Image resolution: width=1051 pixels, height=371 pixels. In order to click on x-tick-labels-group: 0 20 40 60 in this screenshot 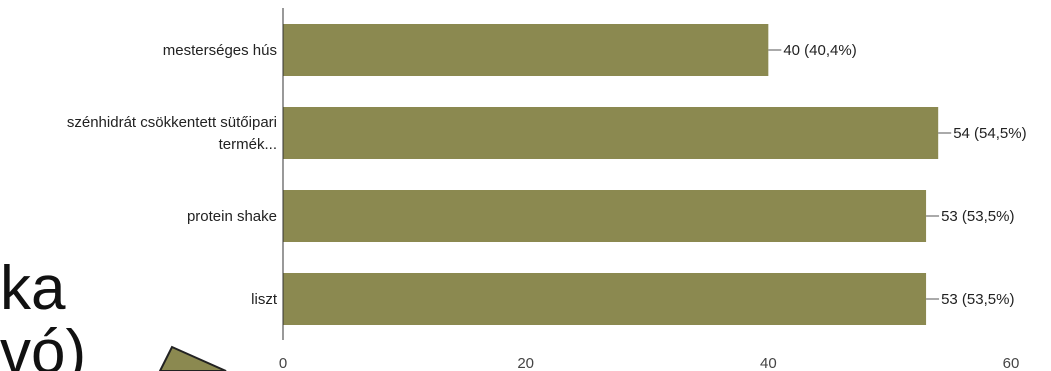, I will do `click(649, 363)`.